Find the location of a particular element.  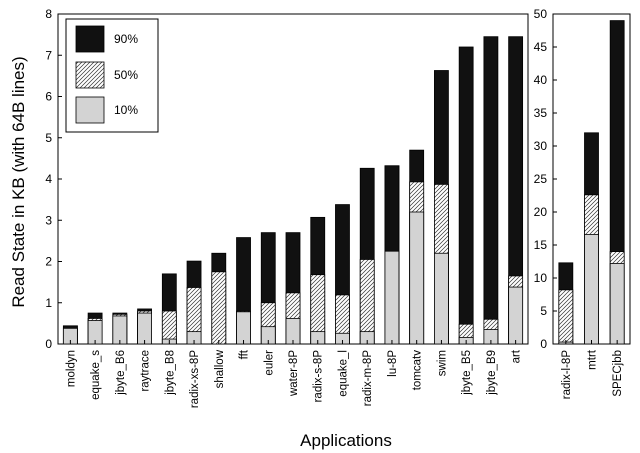

x-category-label: euler is located at coordinates (269, 363).